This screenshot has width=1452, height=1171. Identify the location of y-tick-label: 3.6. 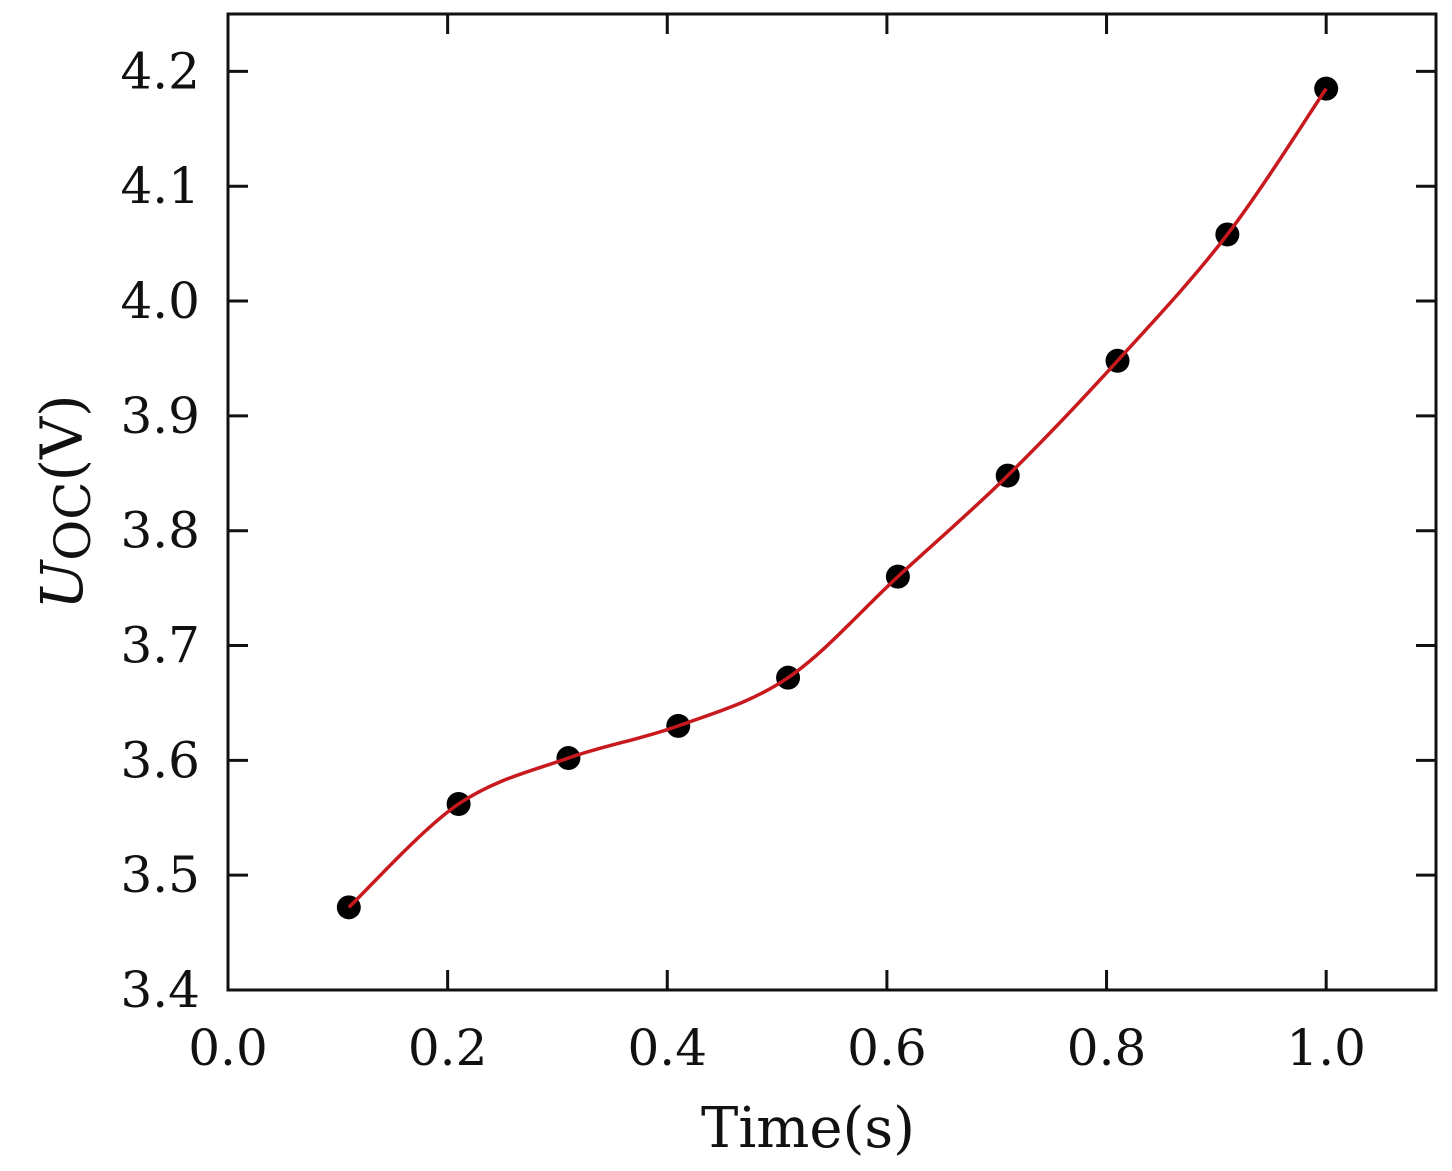
(160, 760).